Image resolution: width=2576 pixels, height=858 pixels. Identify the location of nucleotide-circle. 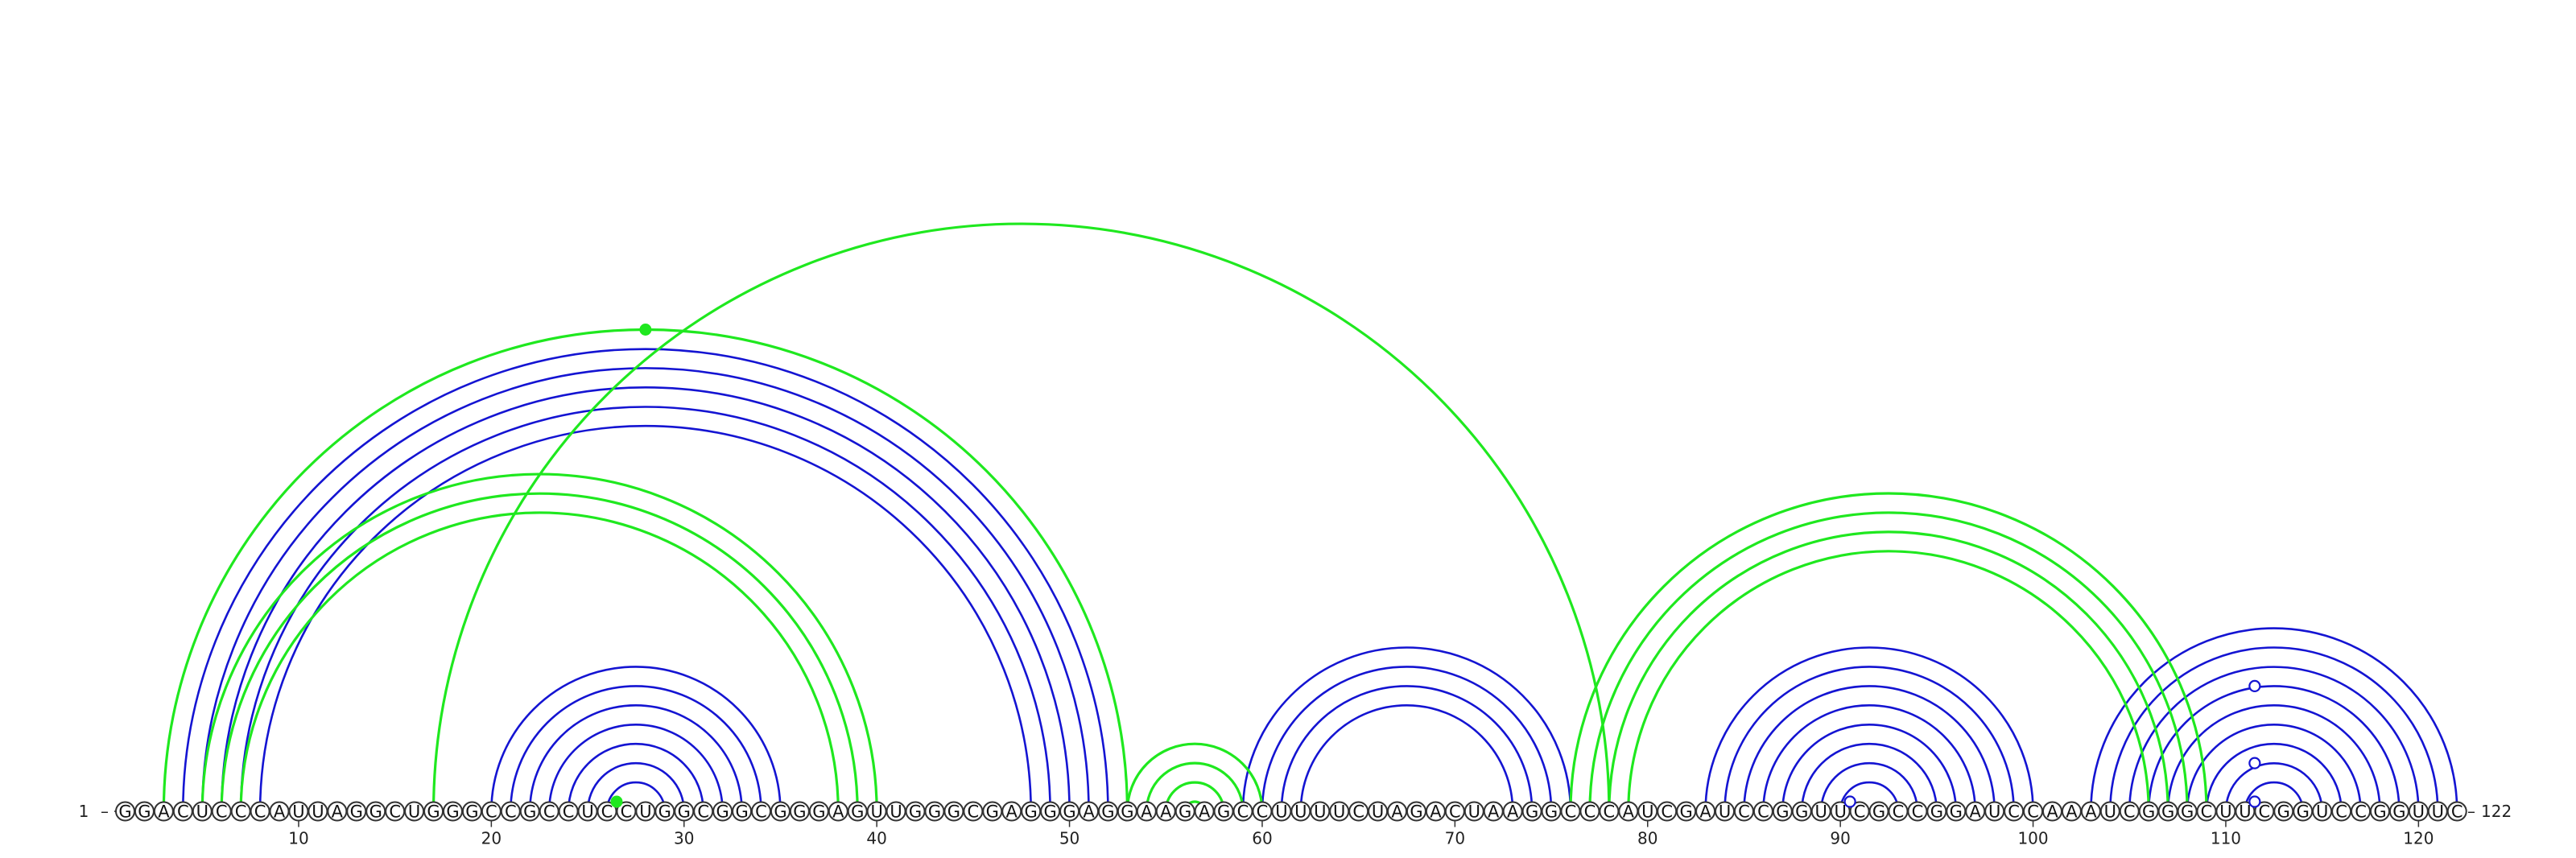
(2456, 812).